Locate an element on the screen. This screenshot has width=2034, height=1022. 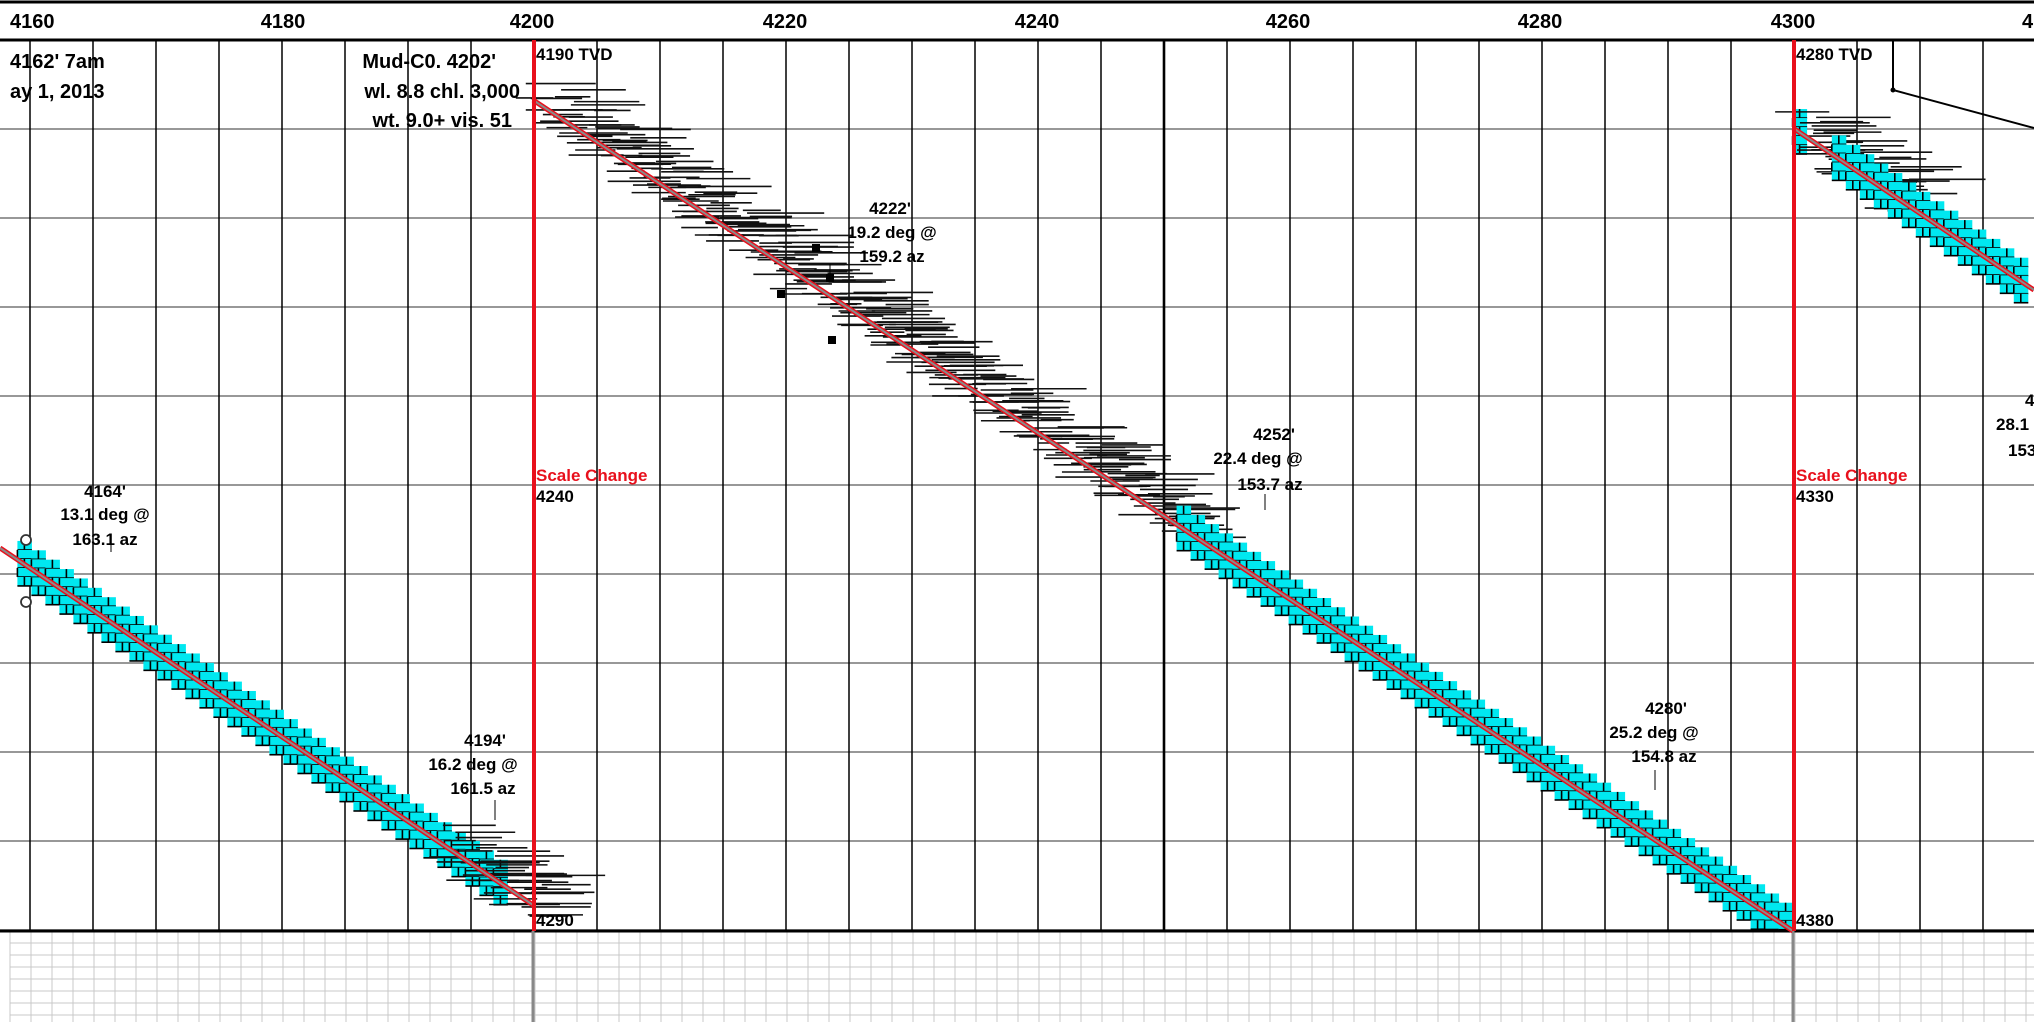
shale-band is located at coordinates (517, 870).